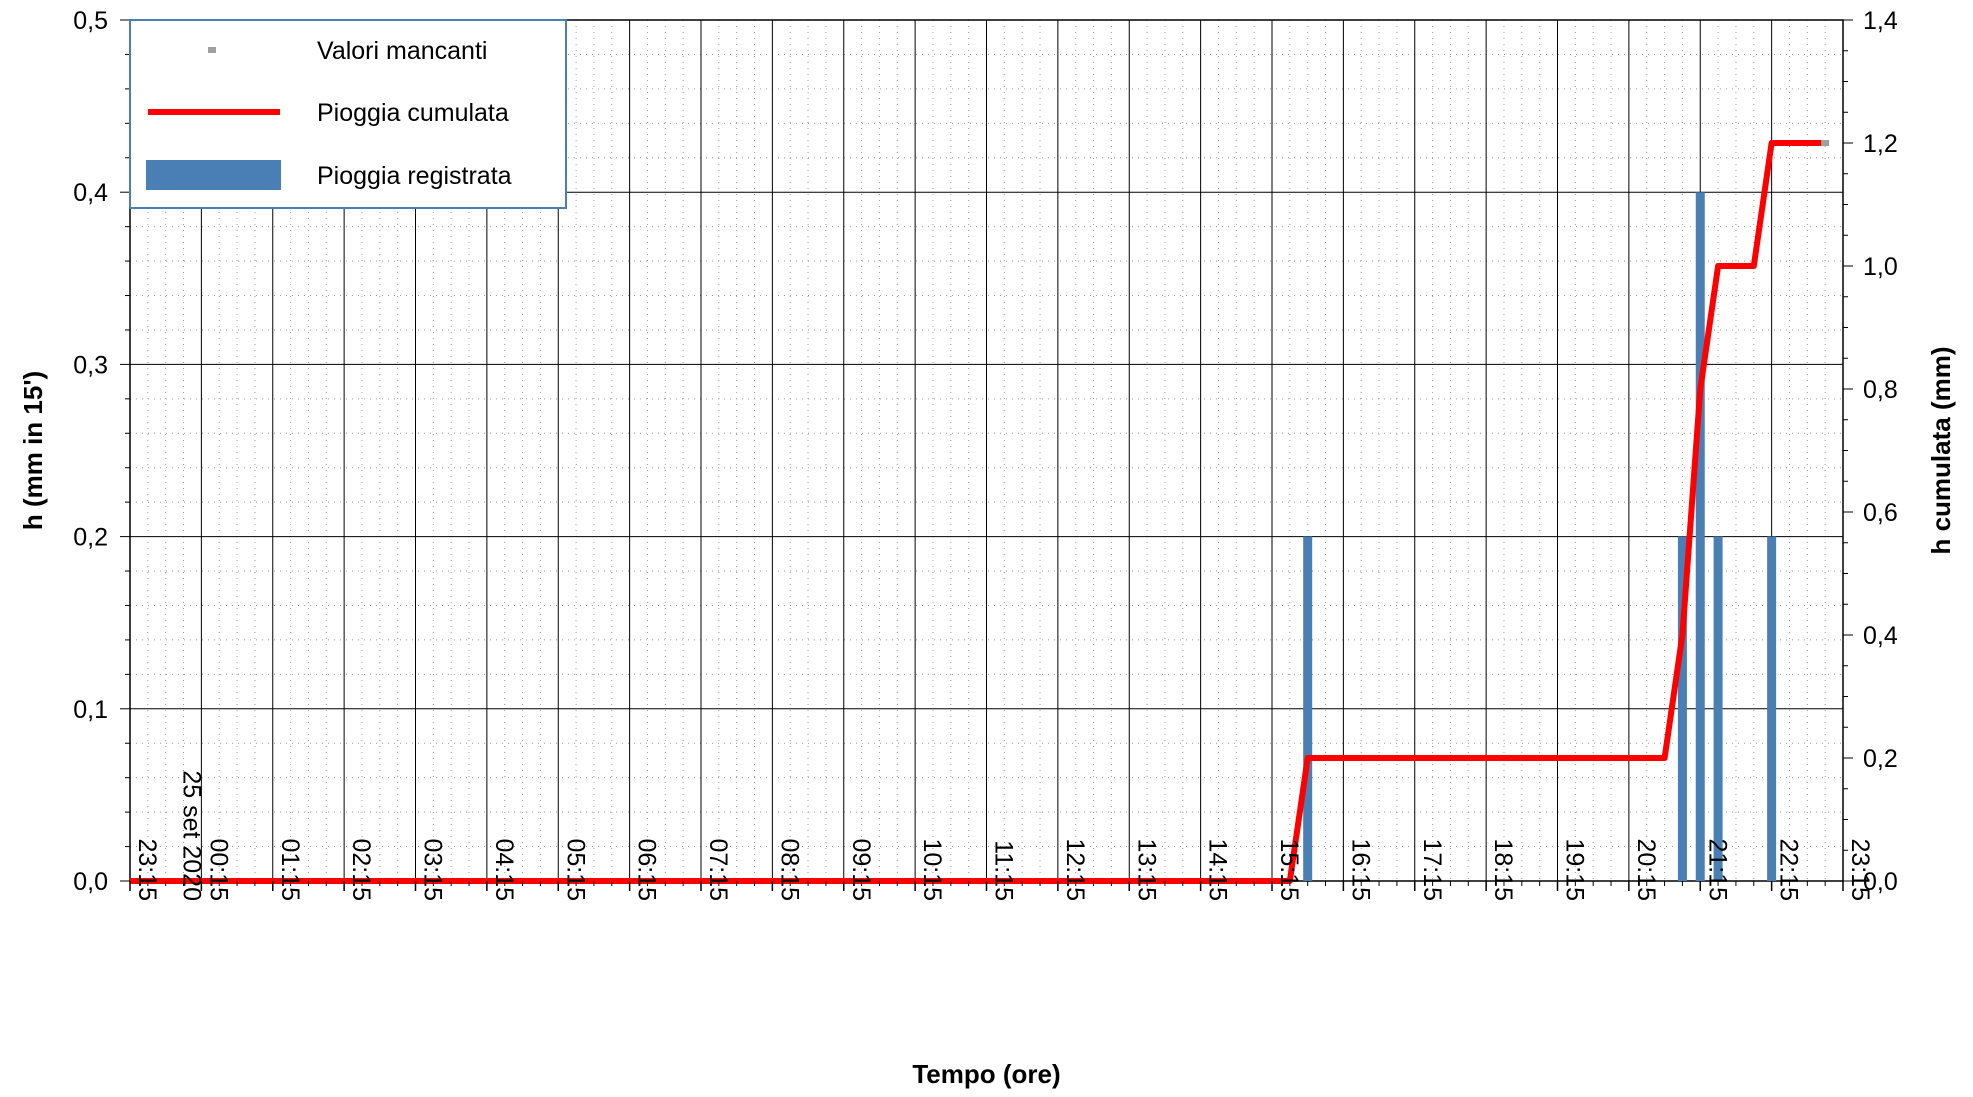 The width and height of the screenshot is (1973, 1097). Describe the element at coordinates (218, 869) in the screenshot. I see `x-tick-label: 00:15` at that location.